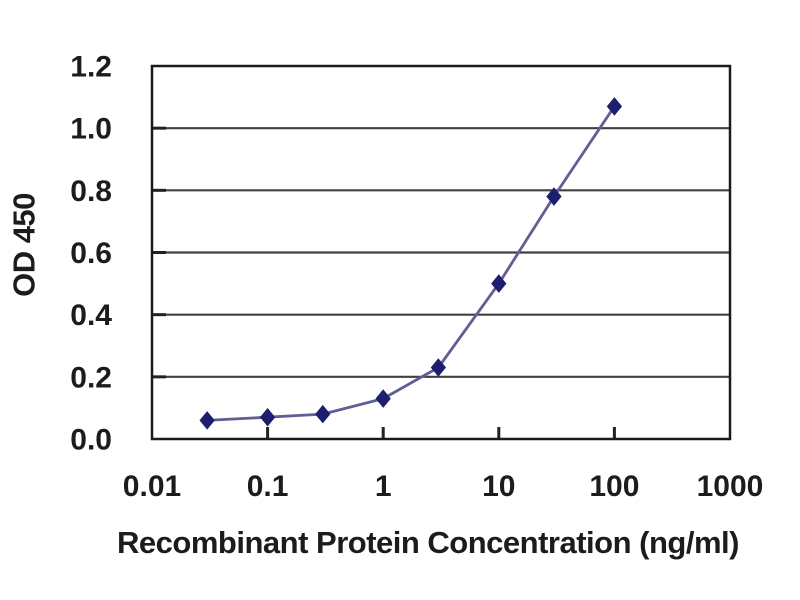  What do you see at coordinates (91, 377) in the screenshot?
I see `y-tick-label: 0.2` at bounding box center [91, 377].